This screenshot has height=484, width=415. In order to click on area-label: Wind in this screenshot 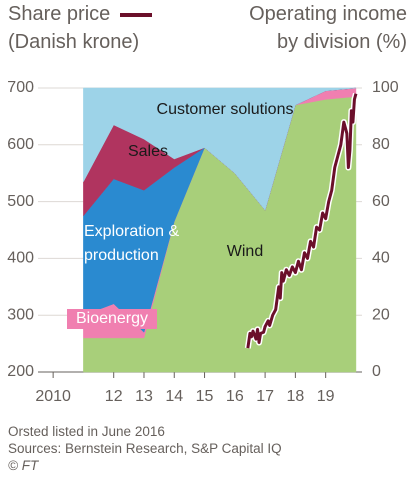, I will do `click(245, 251)`.